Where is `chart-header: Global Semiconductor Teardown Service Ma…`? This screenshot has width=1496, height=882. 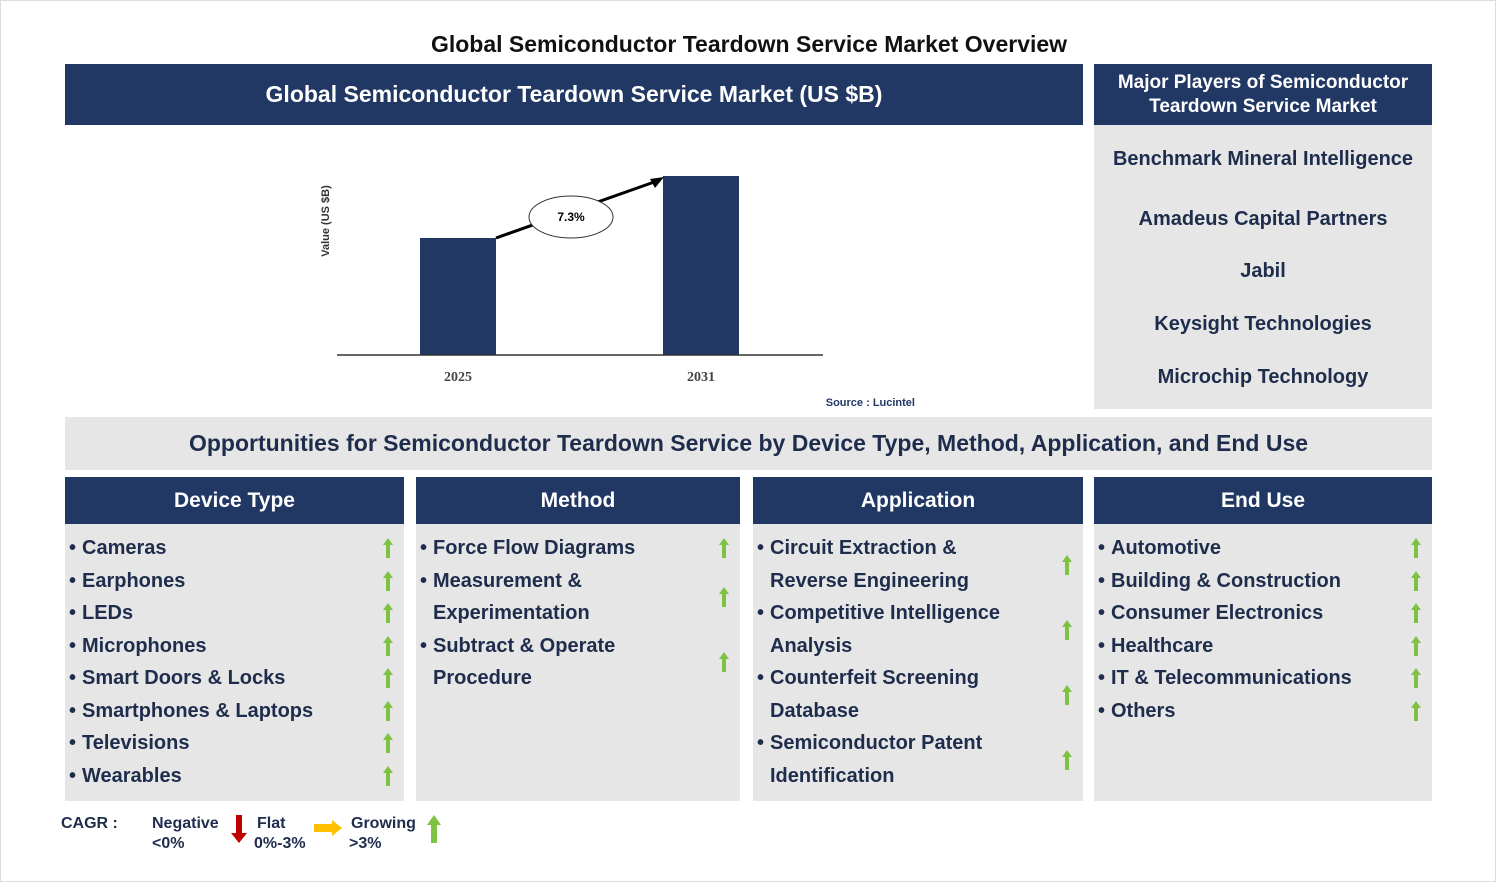
chart-header: Global Semiconductor Teardown Service Ma… is located at coordinates (574, 94).